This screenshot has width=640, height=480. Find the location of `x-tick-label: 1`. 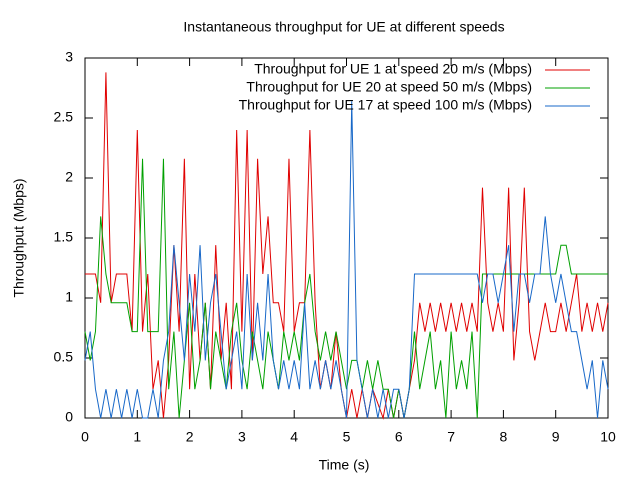

x-tick-label: 1 is located at coordinates (137, 437).